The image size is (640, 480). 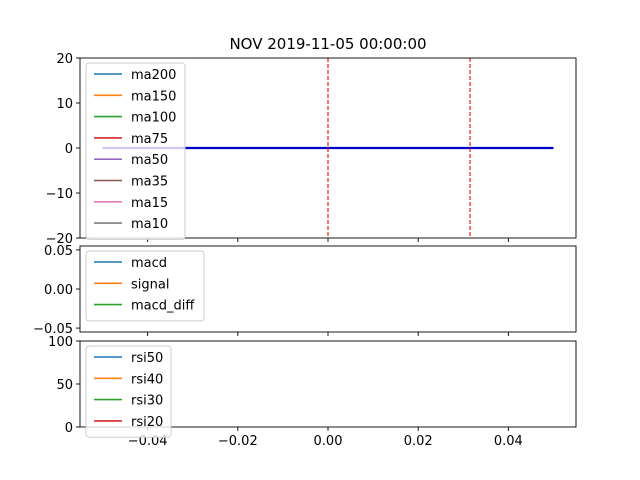 What do you see at coordinates (327, 44) in the screenshot?
I see `chart-title: NOV 2019-11-05 00:00:00` at bounding box center [327, 44].